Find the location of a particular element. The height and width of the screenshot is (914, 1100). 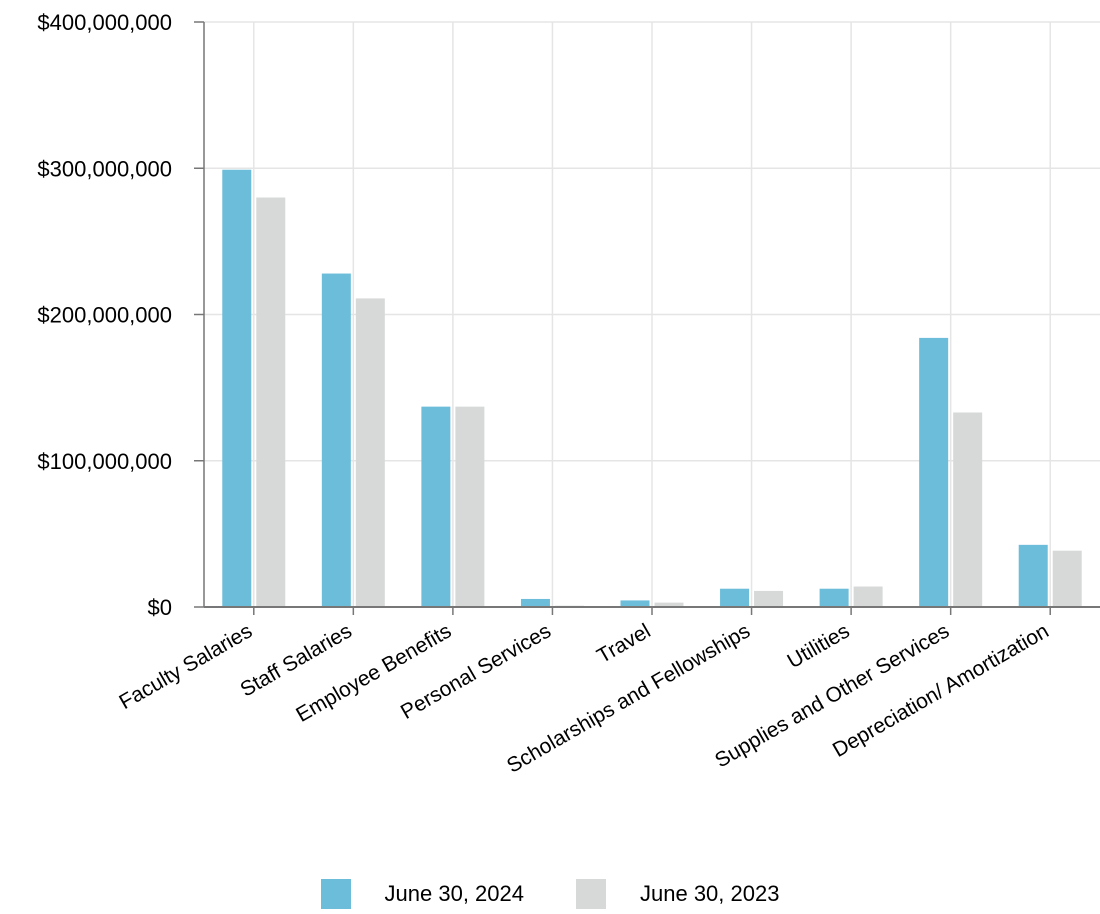

x-category-label: Utilities is located at coordinates (818, 646).